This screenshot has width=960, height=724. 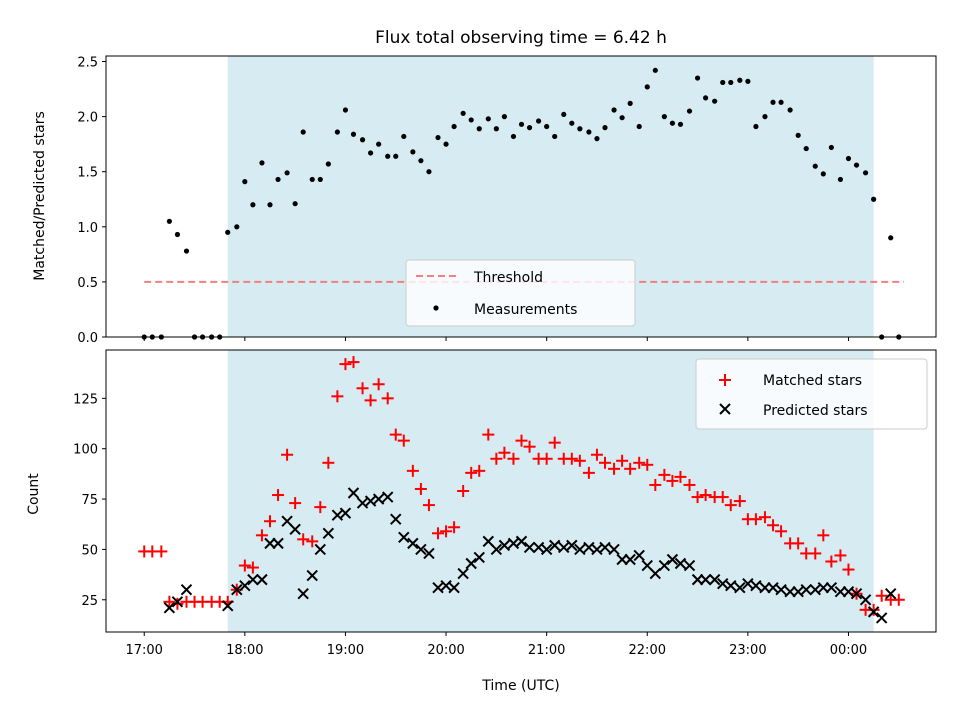 What do you see at coordinates (87, 283) in the screenshot?
I see `top-y-tick-label: 0.5` at bounding box center [87, 283].